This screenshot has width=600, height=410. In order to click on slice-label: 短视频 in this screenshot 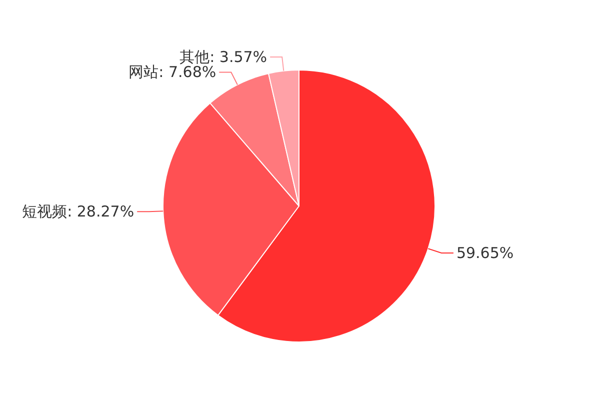, I will do `click(45, 211)`.